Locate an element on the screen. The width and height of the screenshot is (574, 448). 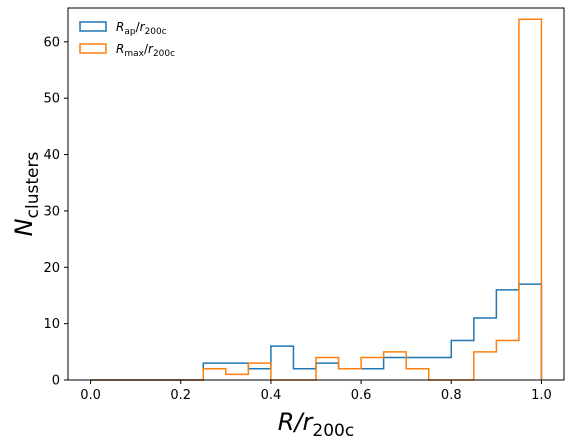
legend: Rap/r200c Rmax/r200c is located at coordinates (127, 39).